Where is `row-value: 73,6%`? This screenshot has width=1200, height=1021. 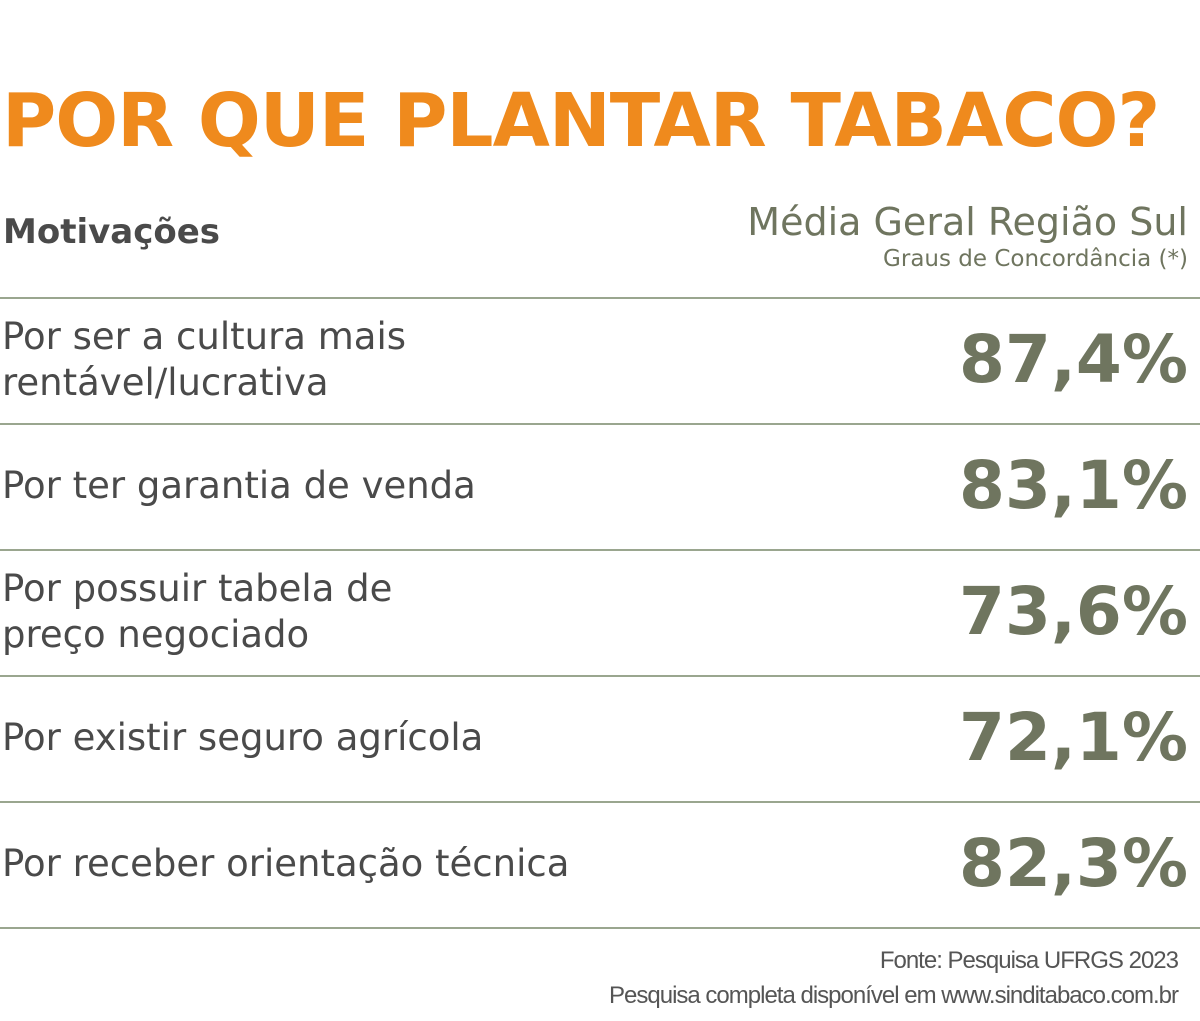 row-value: 73,6% is located at coordinates (1073, 611).